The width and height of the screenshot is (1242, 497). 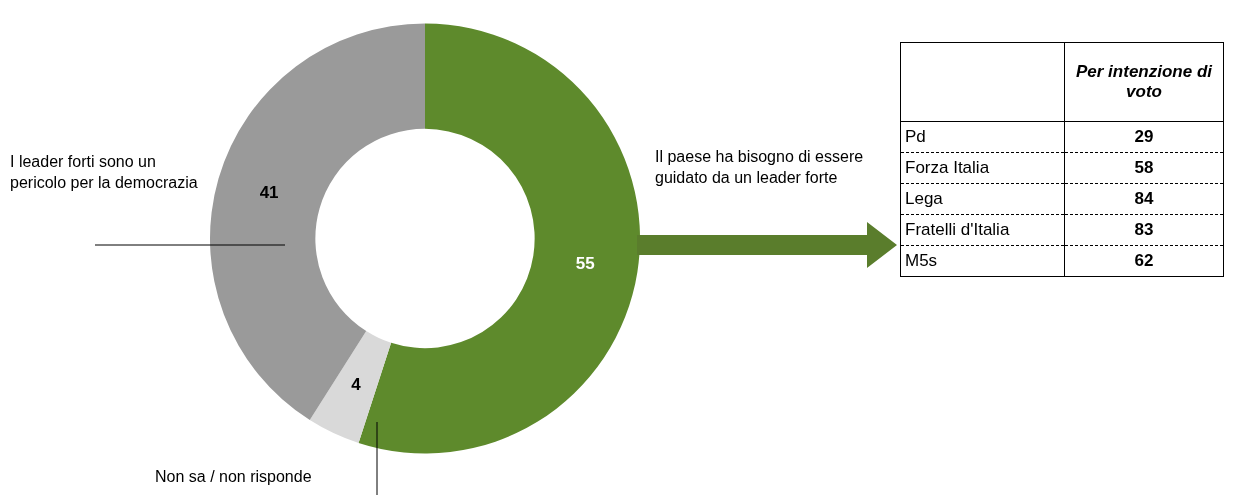 I want to click on slice-label: Il paese ha bisogno di essere guidato da un leader forte, so click(x=759, y=167).